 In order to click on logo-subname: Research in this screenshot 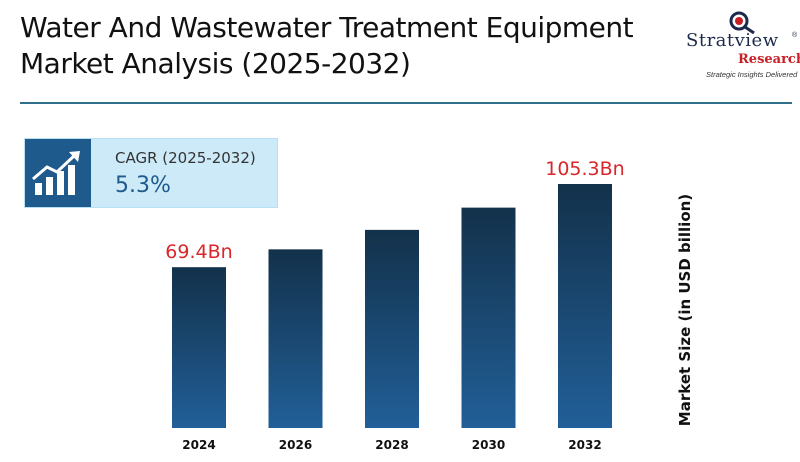, I will do `click(769, 59)`.